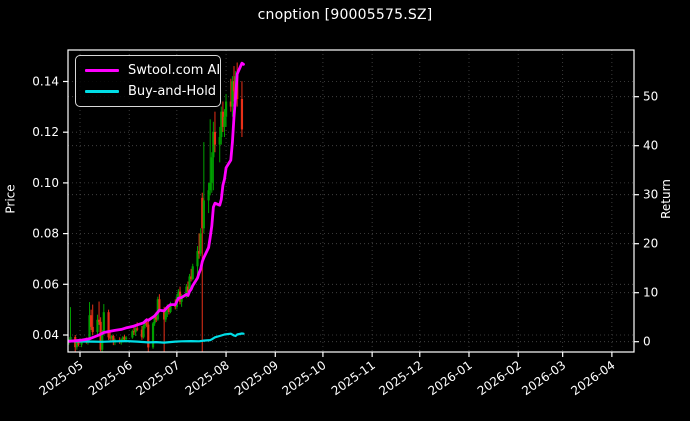 Image resolution: width=690 pixels, height=421 pixels. Describe the element at coordinates (45, 234) in the screenshot. I see `price-tick-label: 0.08` at that location.